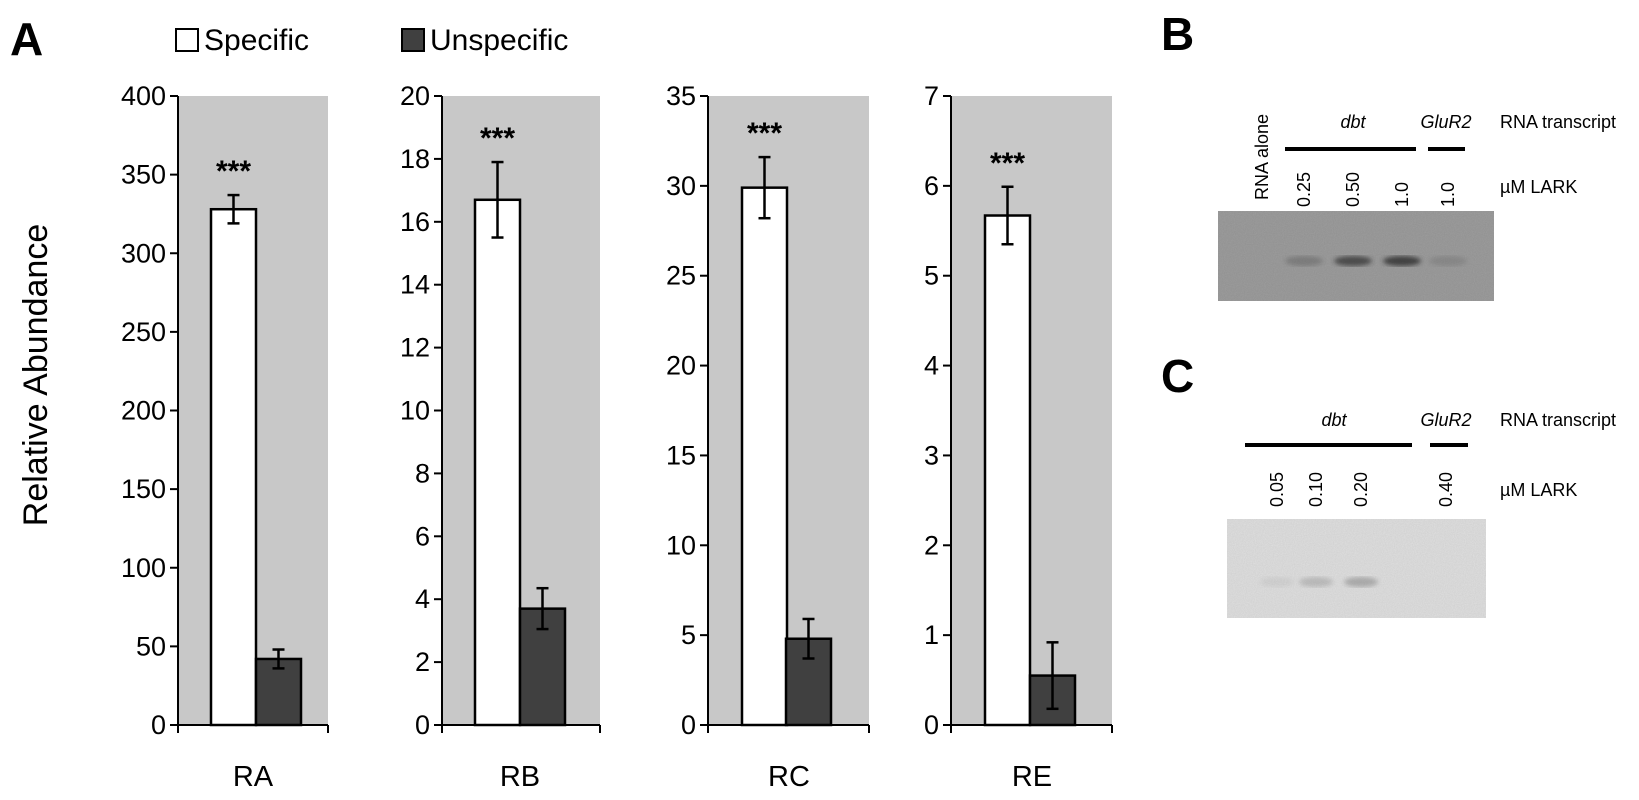 This screenshot has width=1639, height=800. What do you see at coordinates (1538, 490) in the screenshot?
I see `gel-c-lark-label: µM LARK` at bounding box center [1538, 490].